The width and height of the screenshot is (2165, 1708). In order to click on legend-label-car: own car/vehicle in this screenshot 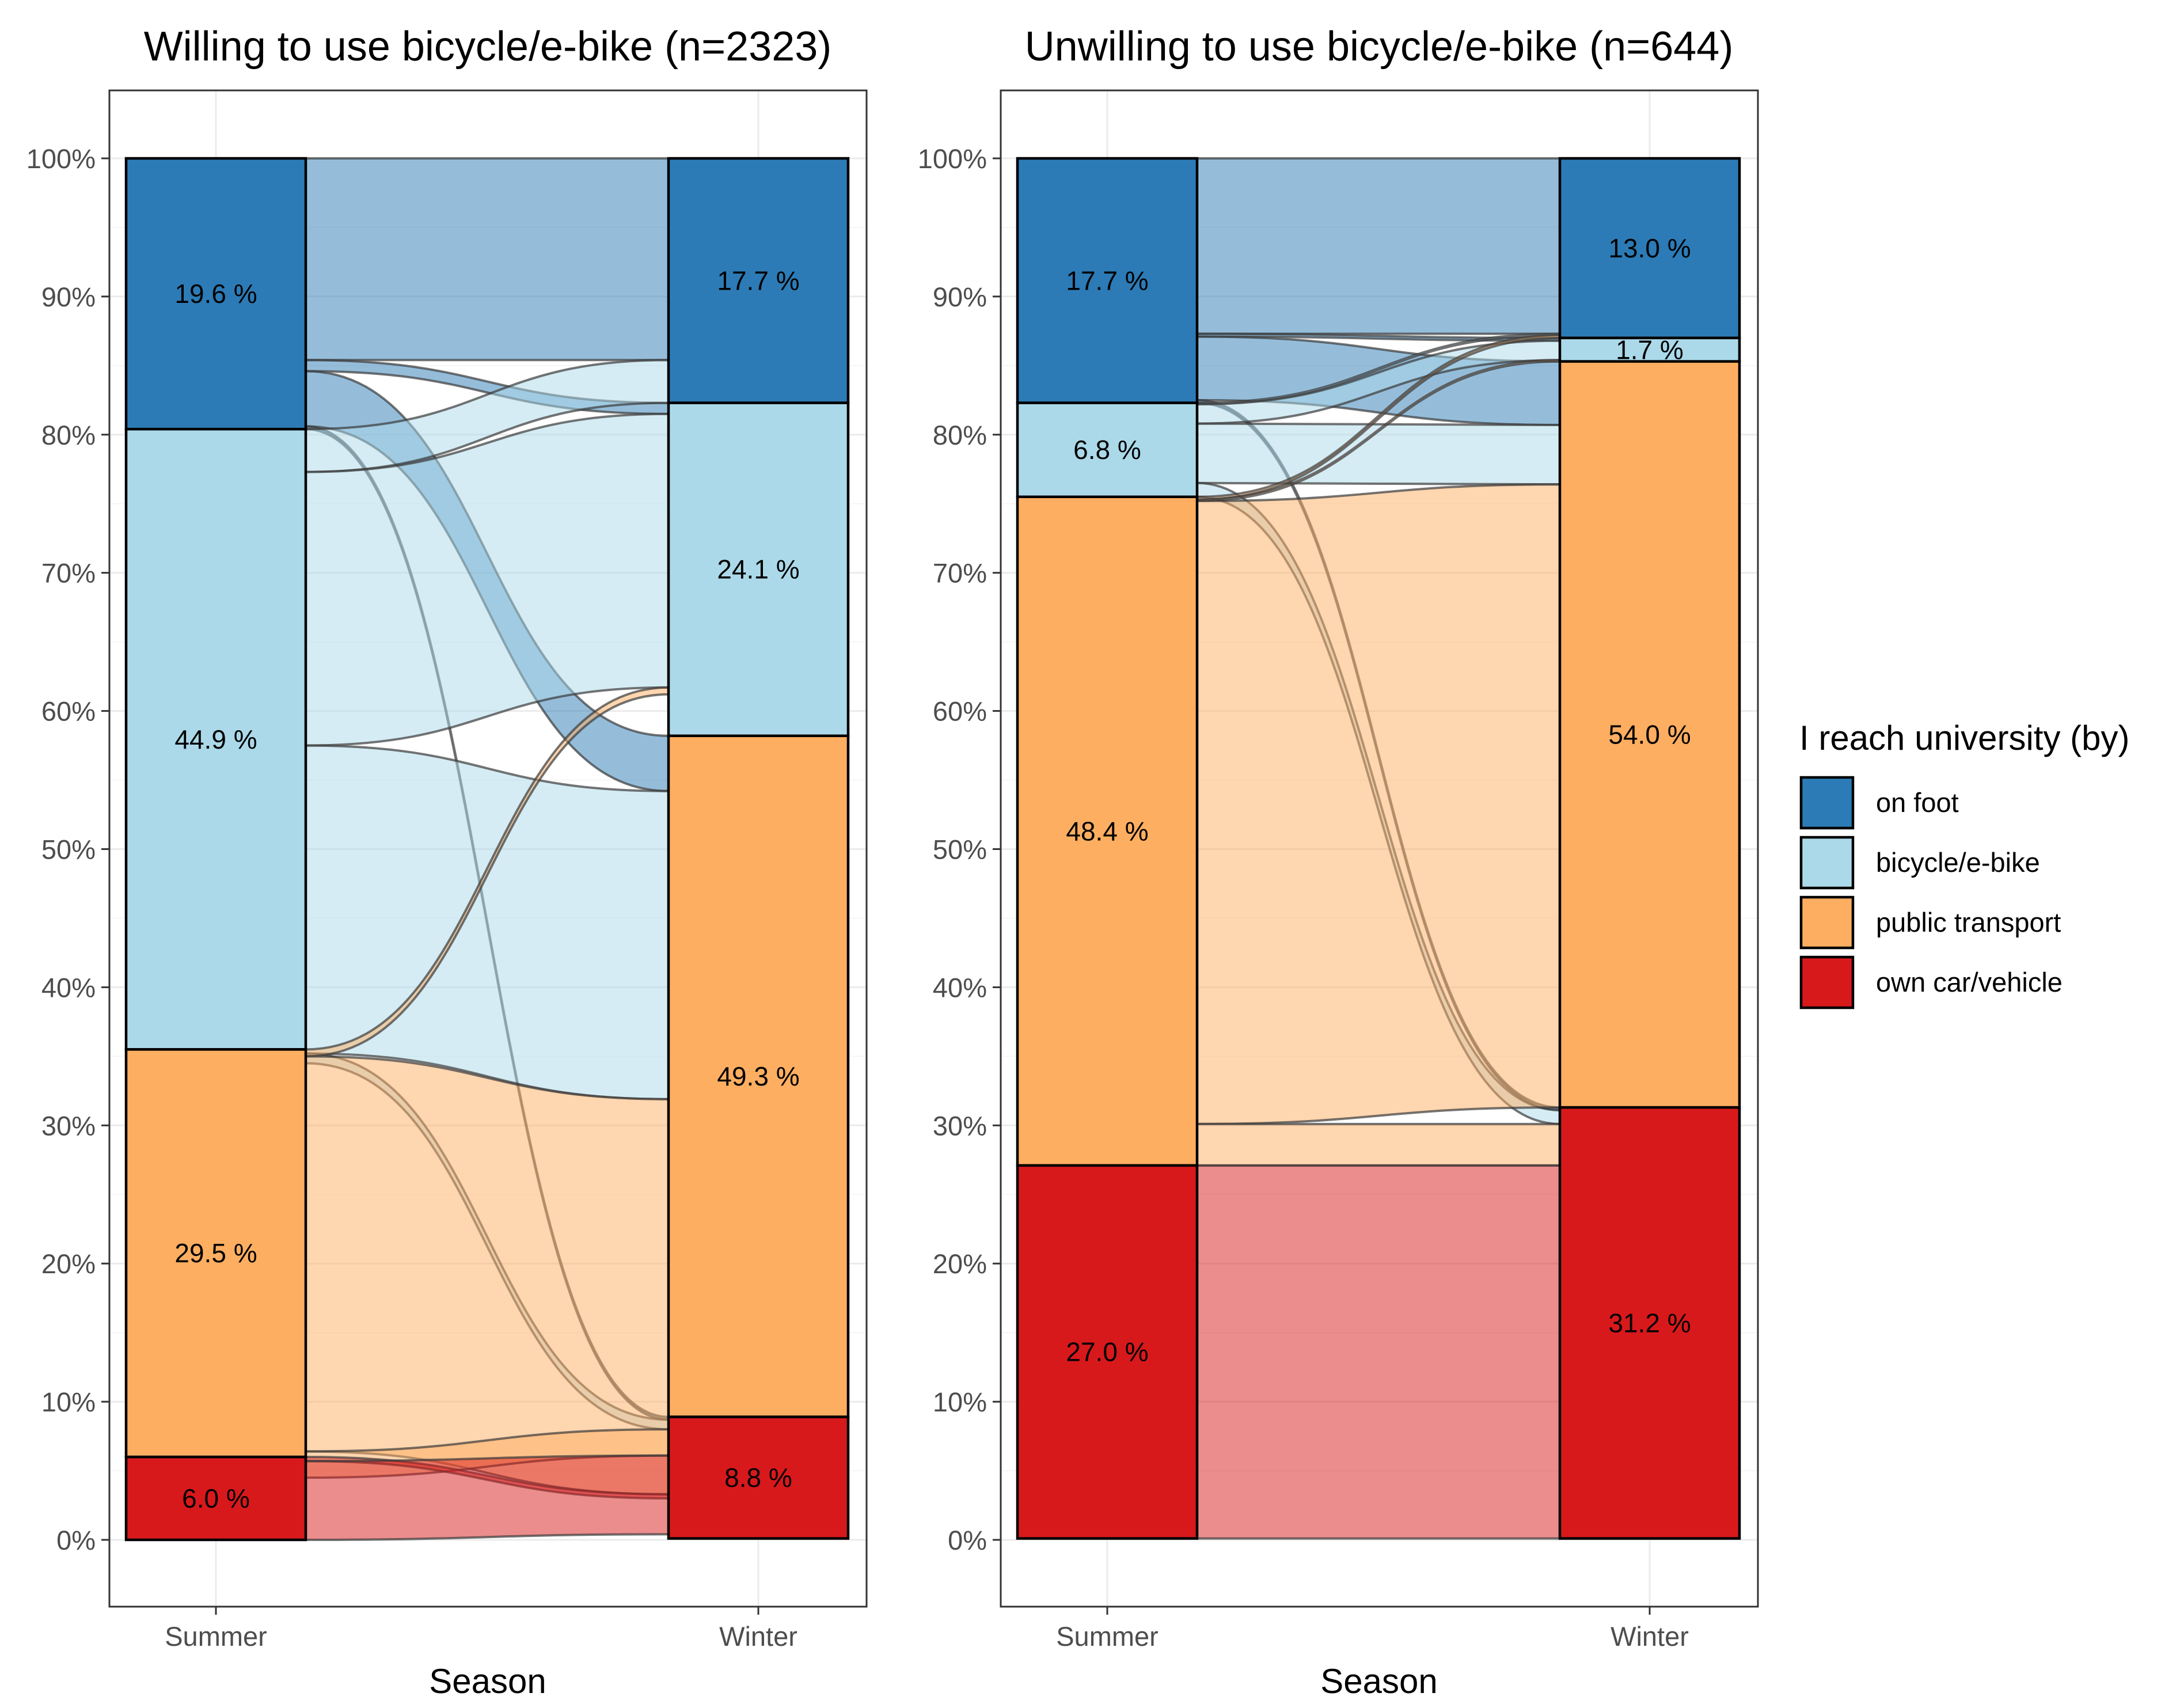, I will do `click(1970, 982)`.